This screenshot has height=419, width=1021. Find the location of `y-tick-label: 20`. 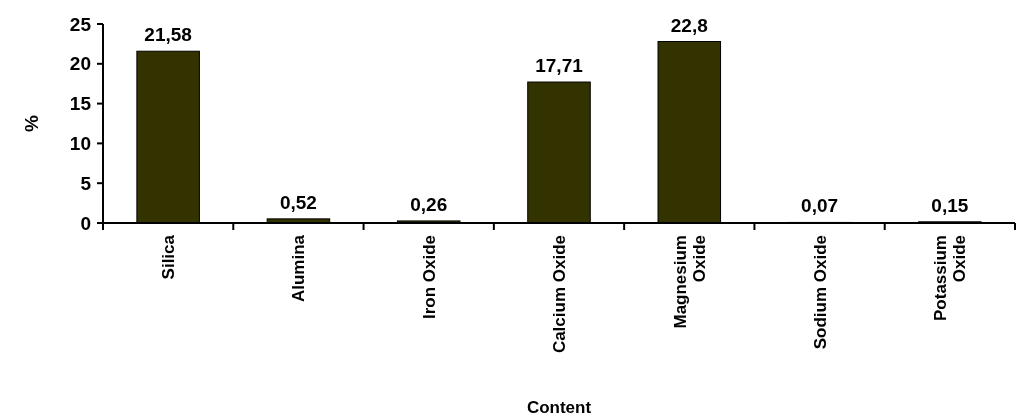

y-tick-label: 20 is located at coordinates (80, 64).